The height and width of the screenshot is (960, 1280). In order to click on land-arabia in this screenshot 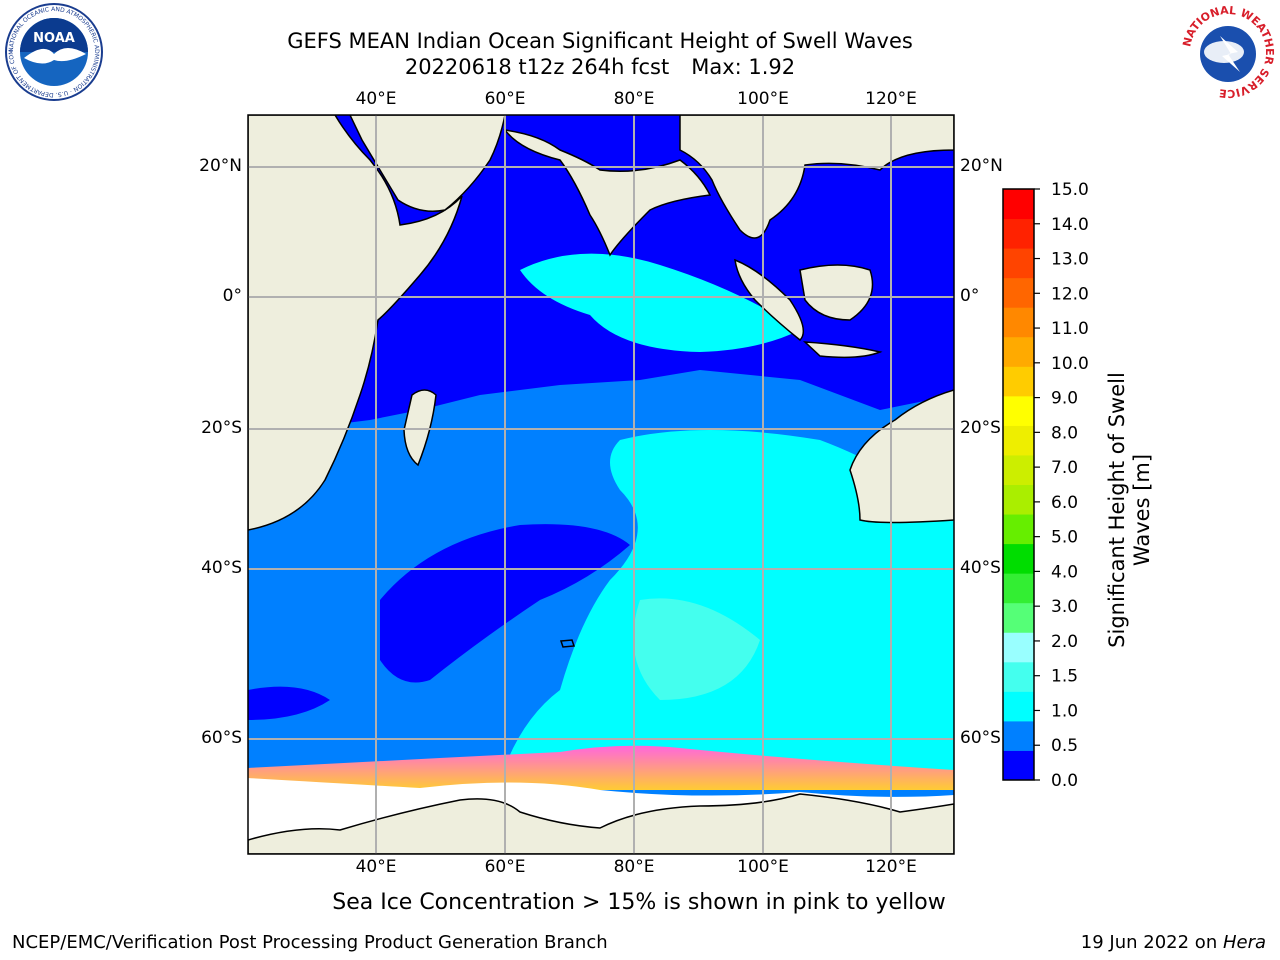, I will do `click(427, 163)`.